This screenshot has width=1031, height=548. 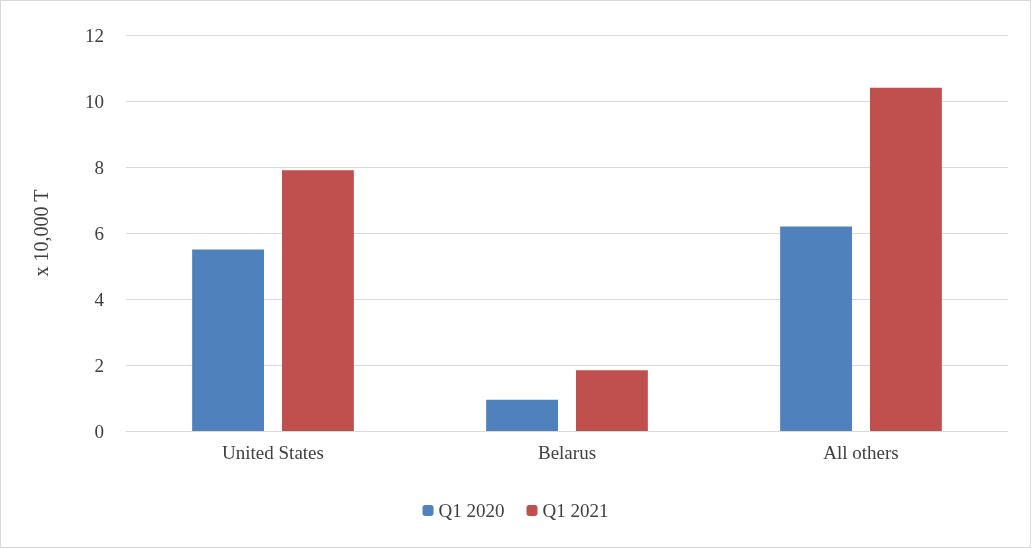 What do you see at coordinates (567, 452) in the screenshot?
I see `x-tick-label: Belarus` at bounding box center [567, 452].